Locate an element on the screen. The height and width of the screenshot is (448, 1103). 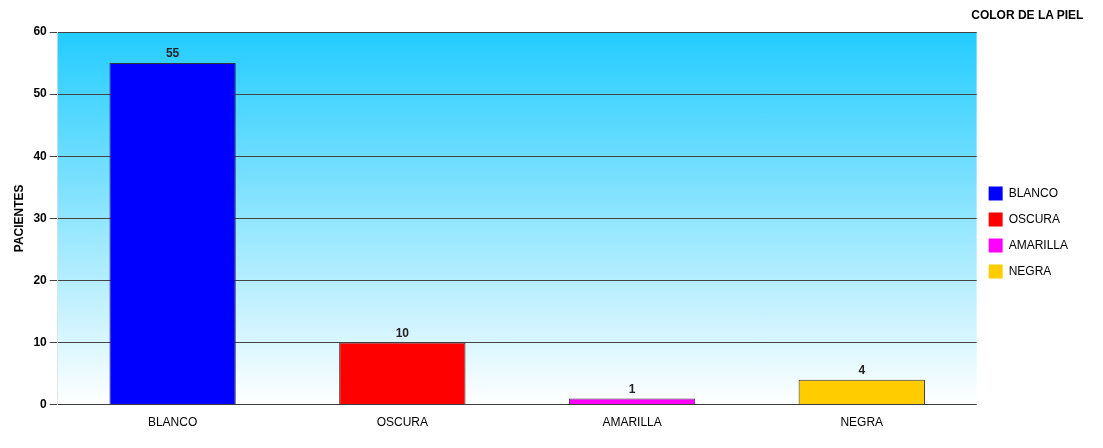
legend-label: BLANCO is located at coordinates (1033, 192).